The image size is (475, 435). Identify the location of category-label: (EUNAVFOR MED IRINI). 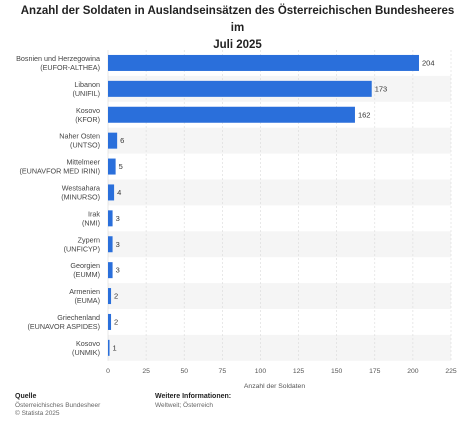
(59, 171).